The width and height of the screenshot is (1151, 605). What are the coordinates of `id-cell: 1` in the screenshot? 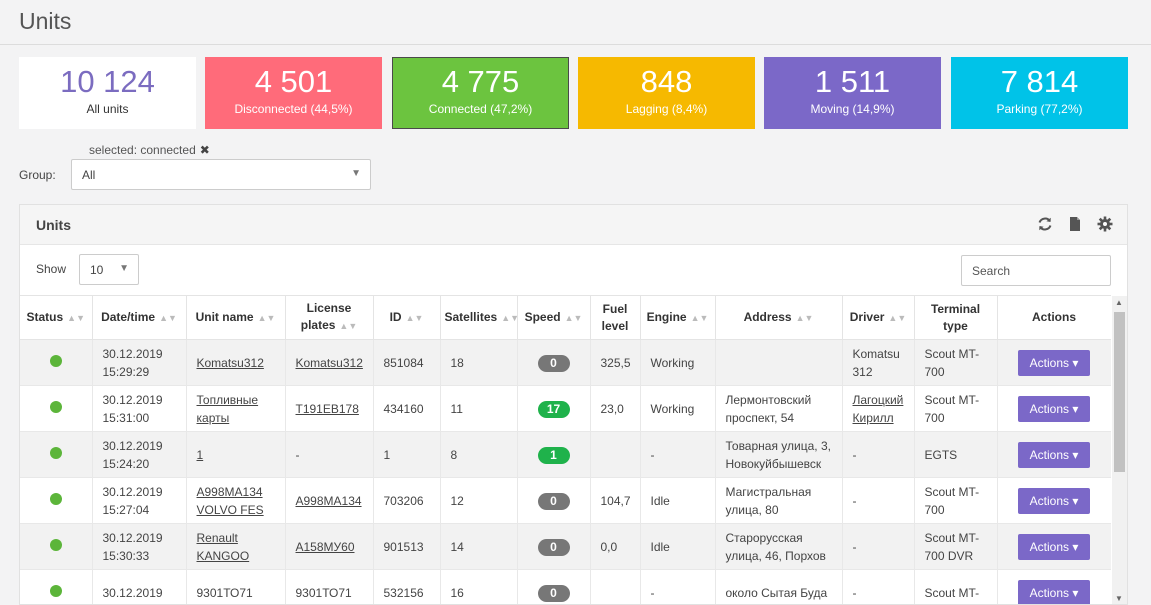 It's located at (407, 454).